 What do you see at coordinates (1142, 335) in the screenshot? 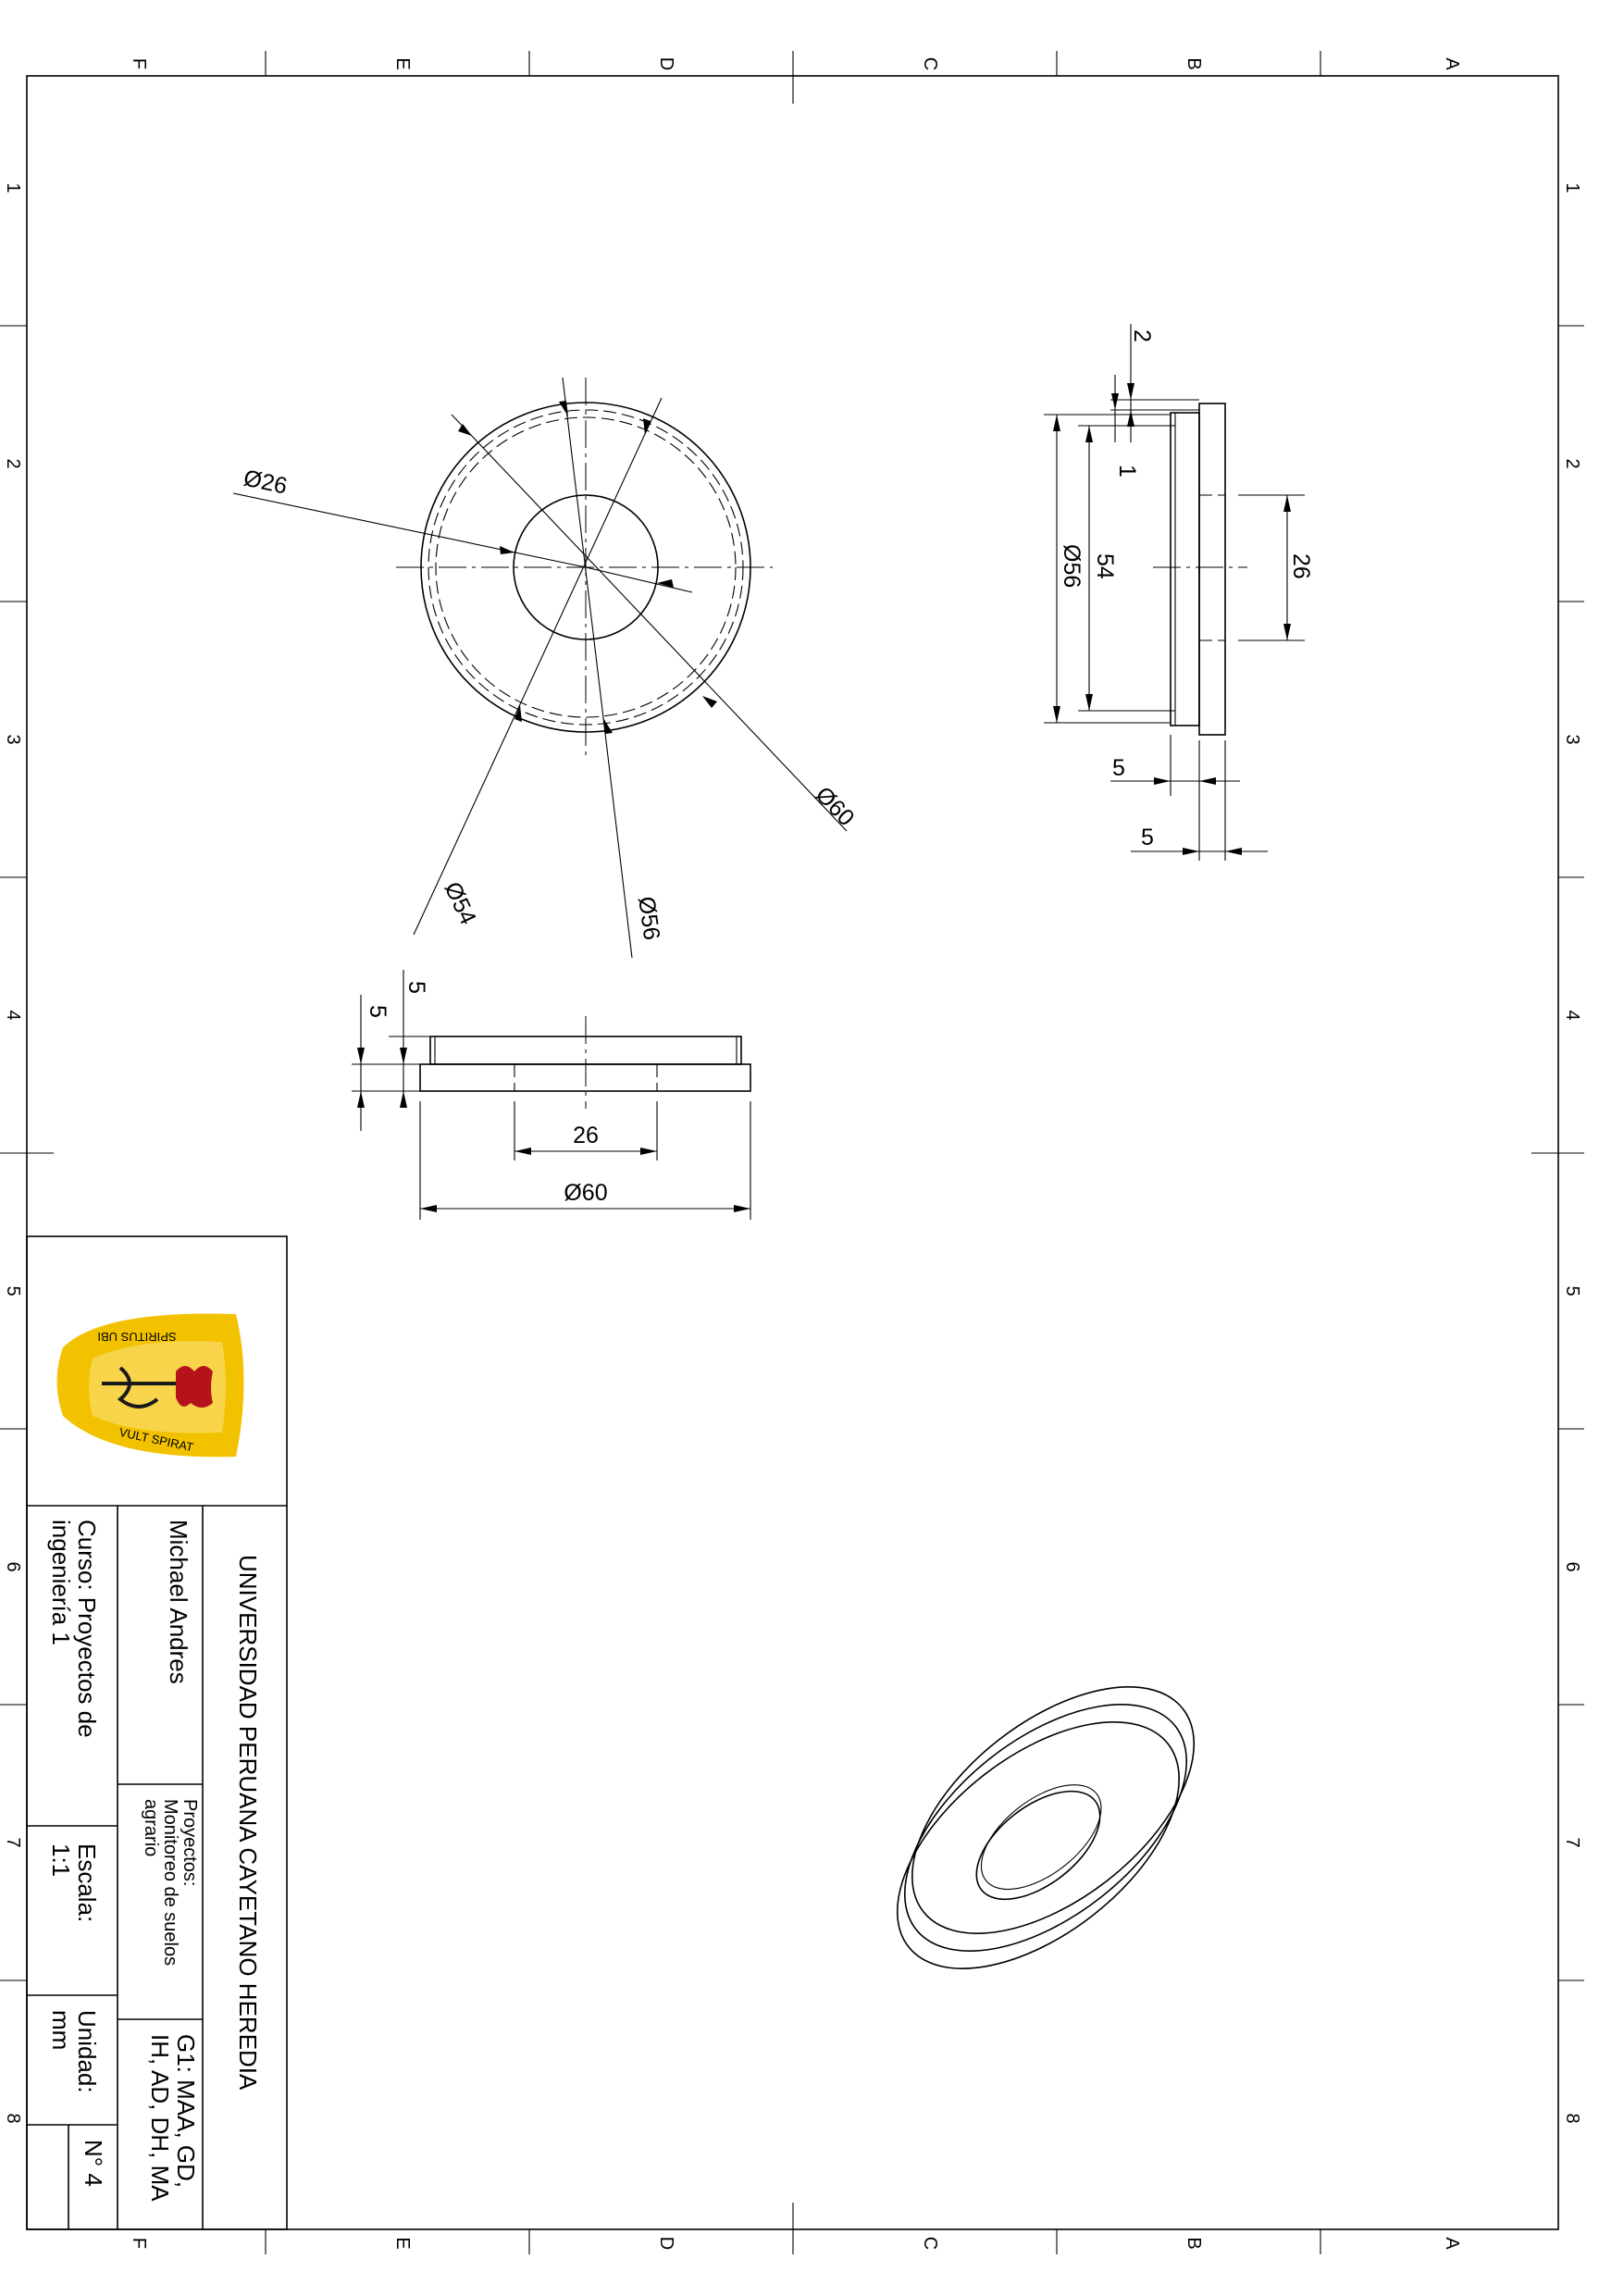
I see `side-view-dim-2-label: 2` at bounding box center [1142, 335].